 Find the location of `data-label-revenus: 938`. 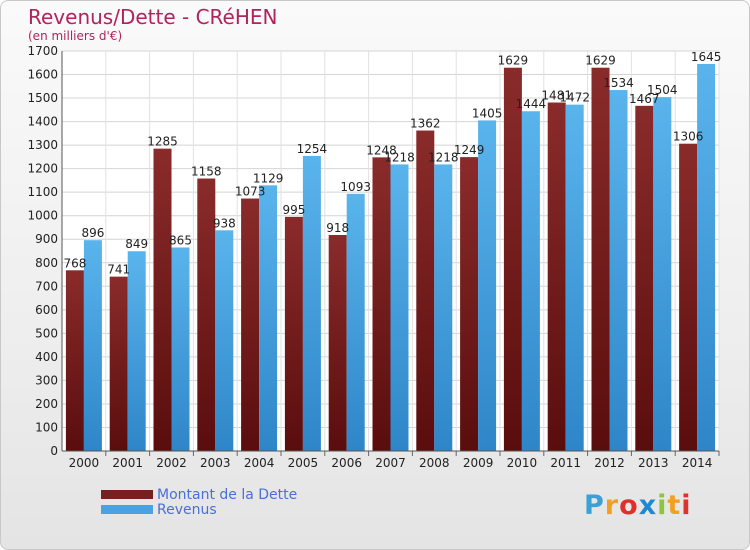

data-label-revenus: 938 is located at coordinates (224, 223).